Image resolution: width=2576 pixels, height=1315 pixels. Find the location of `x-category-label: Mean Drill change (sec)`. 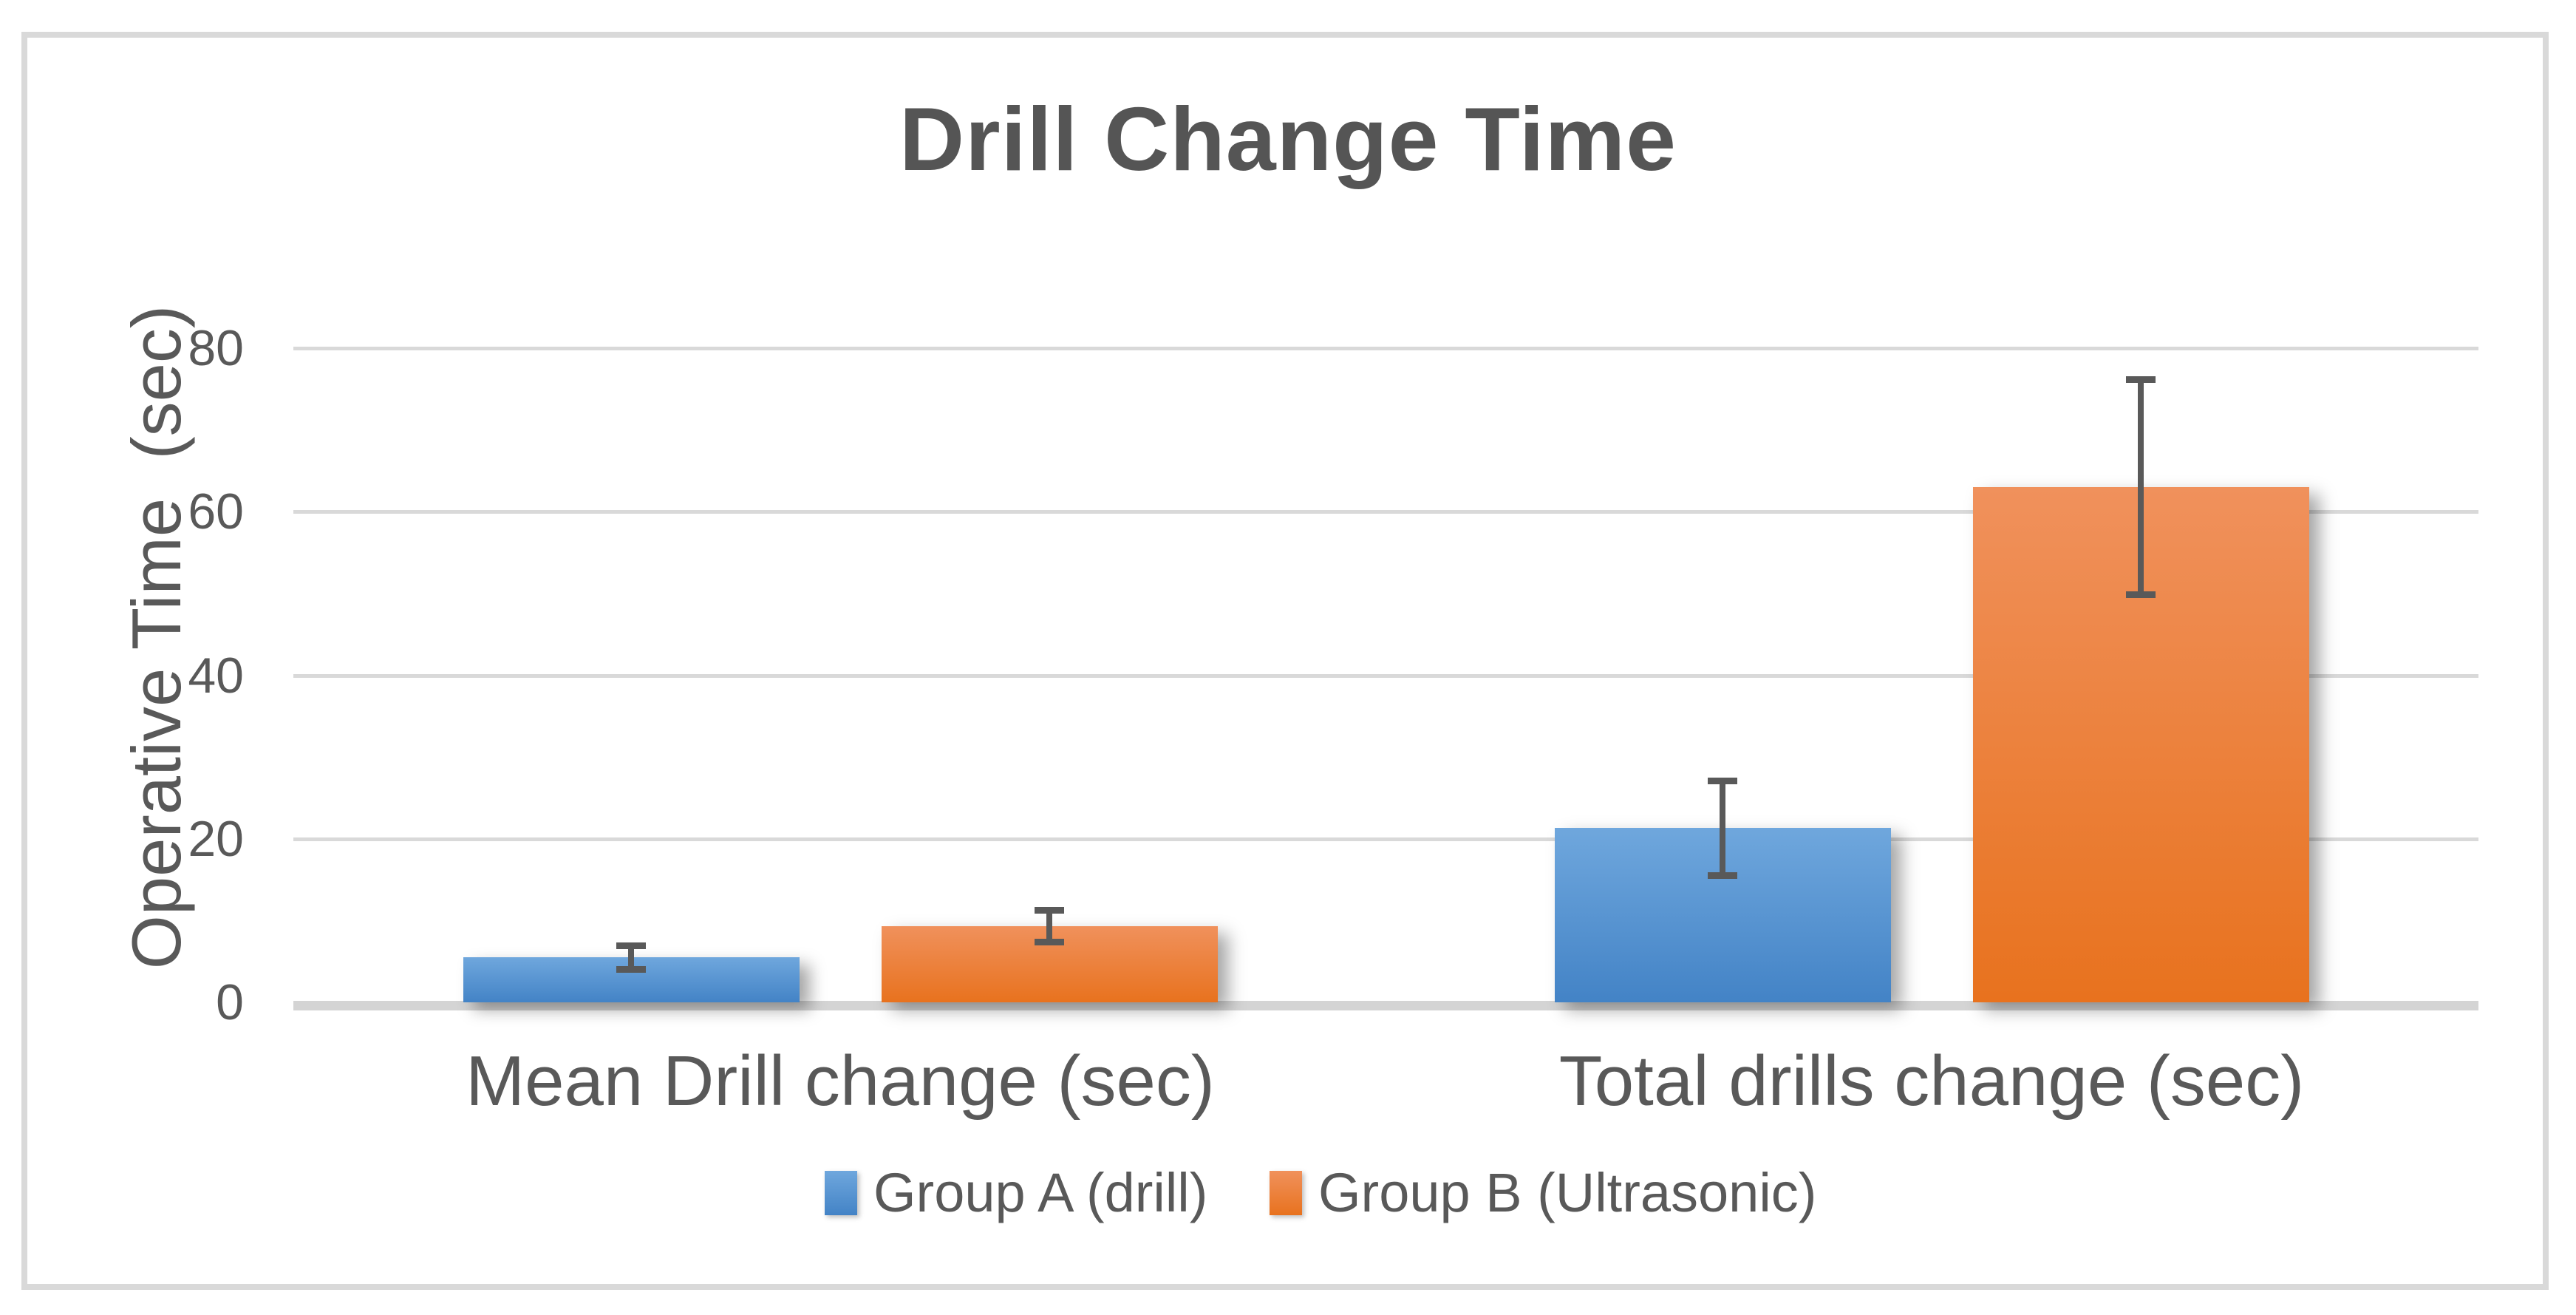

x-category-label: Mean Drill change (sec) is located at coordinates (840, 1082).